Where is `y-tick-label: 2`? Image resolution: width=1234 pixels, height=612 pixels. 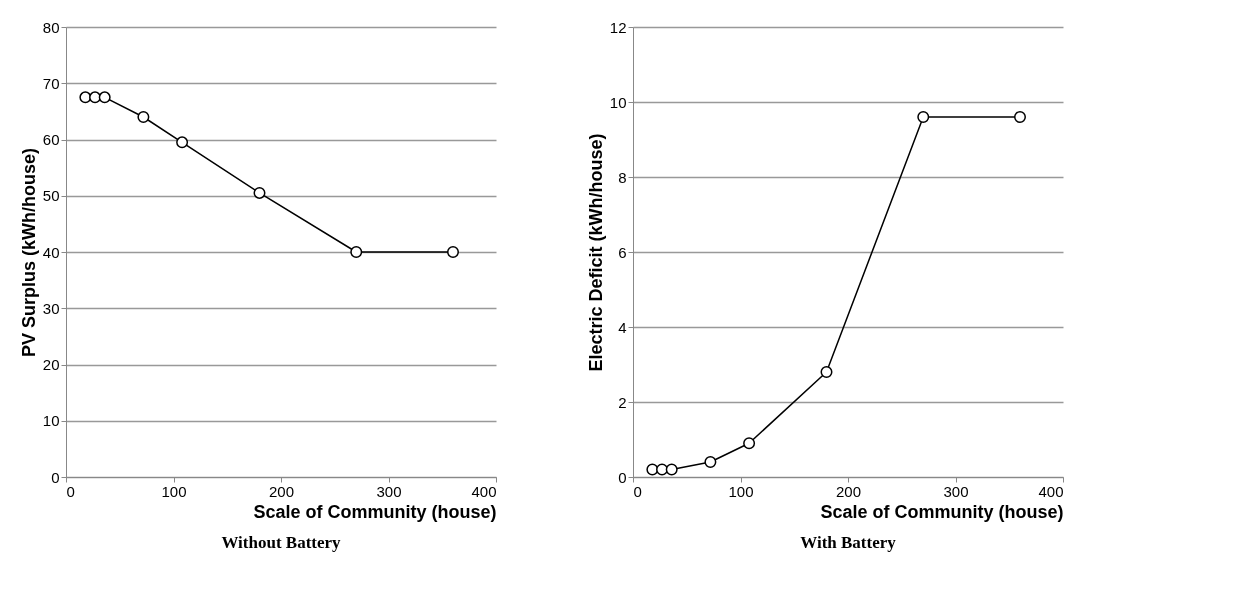
y-tick-label: 2 is located at coordinates (622, 402).